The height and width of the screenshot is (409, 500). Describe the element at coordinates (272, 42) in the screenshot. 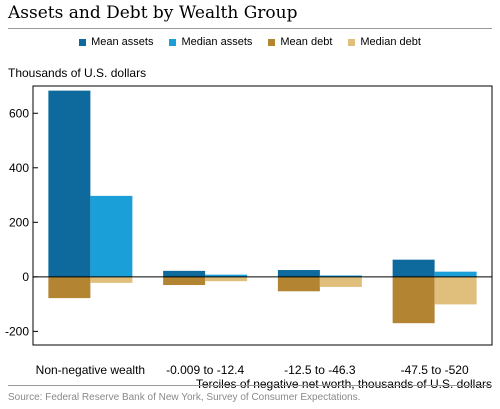

I see `legend-swatch-mean-debt` at that location.